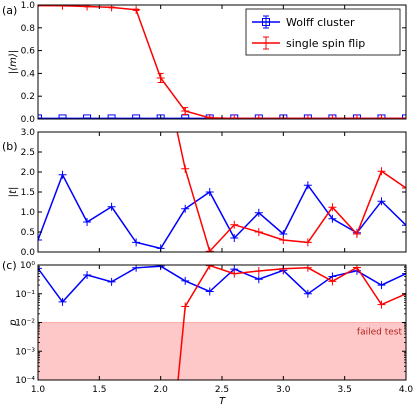 The width and height of the screenshot is (415, 415). What do you see at coordinates (161, 390) in the screenshot?
I see `x-tick-label: 2.0` at bounding box center [161, 390].